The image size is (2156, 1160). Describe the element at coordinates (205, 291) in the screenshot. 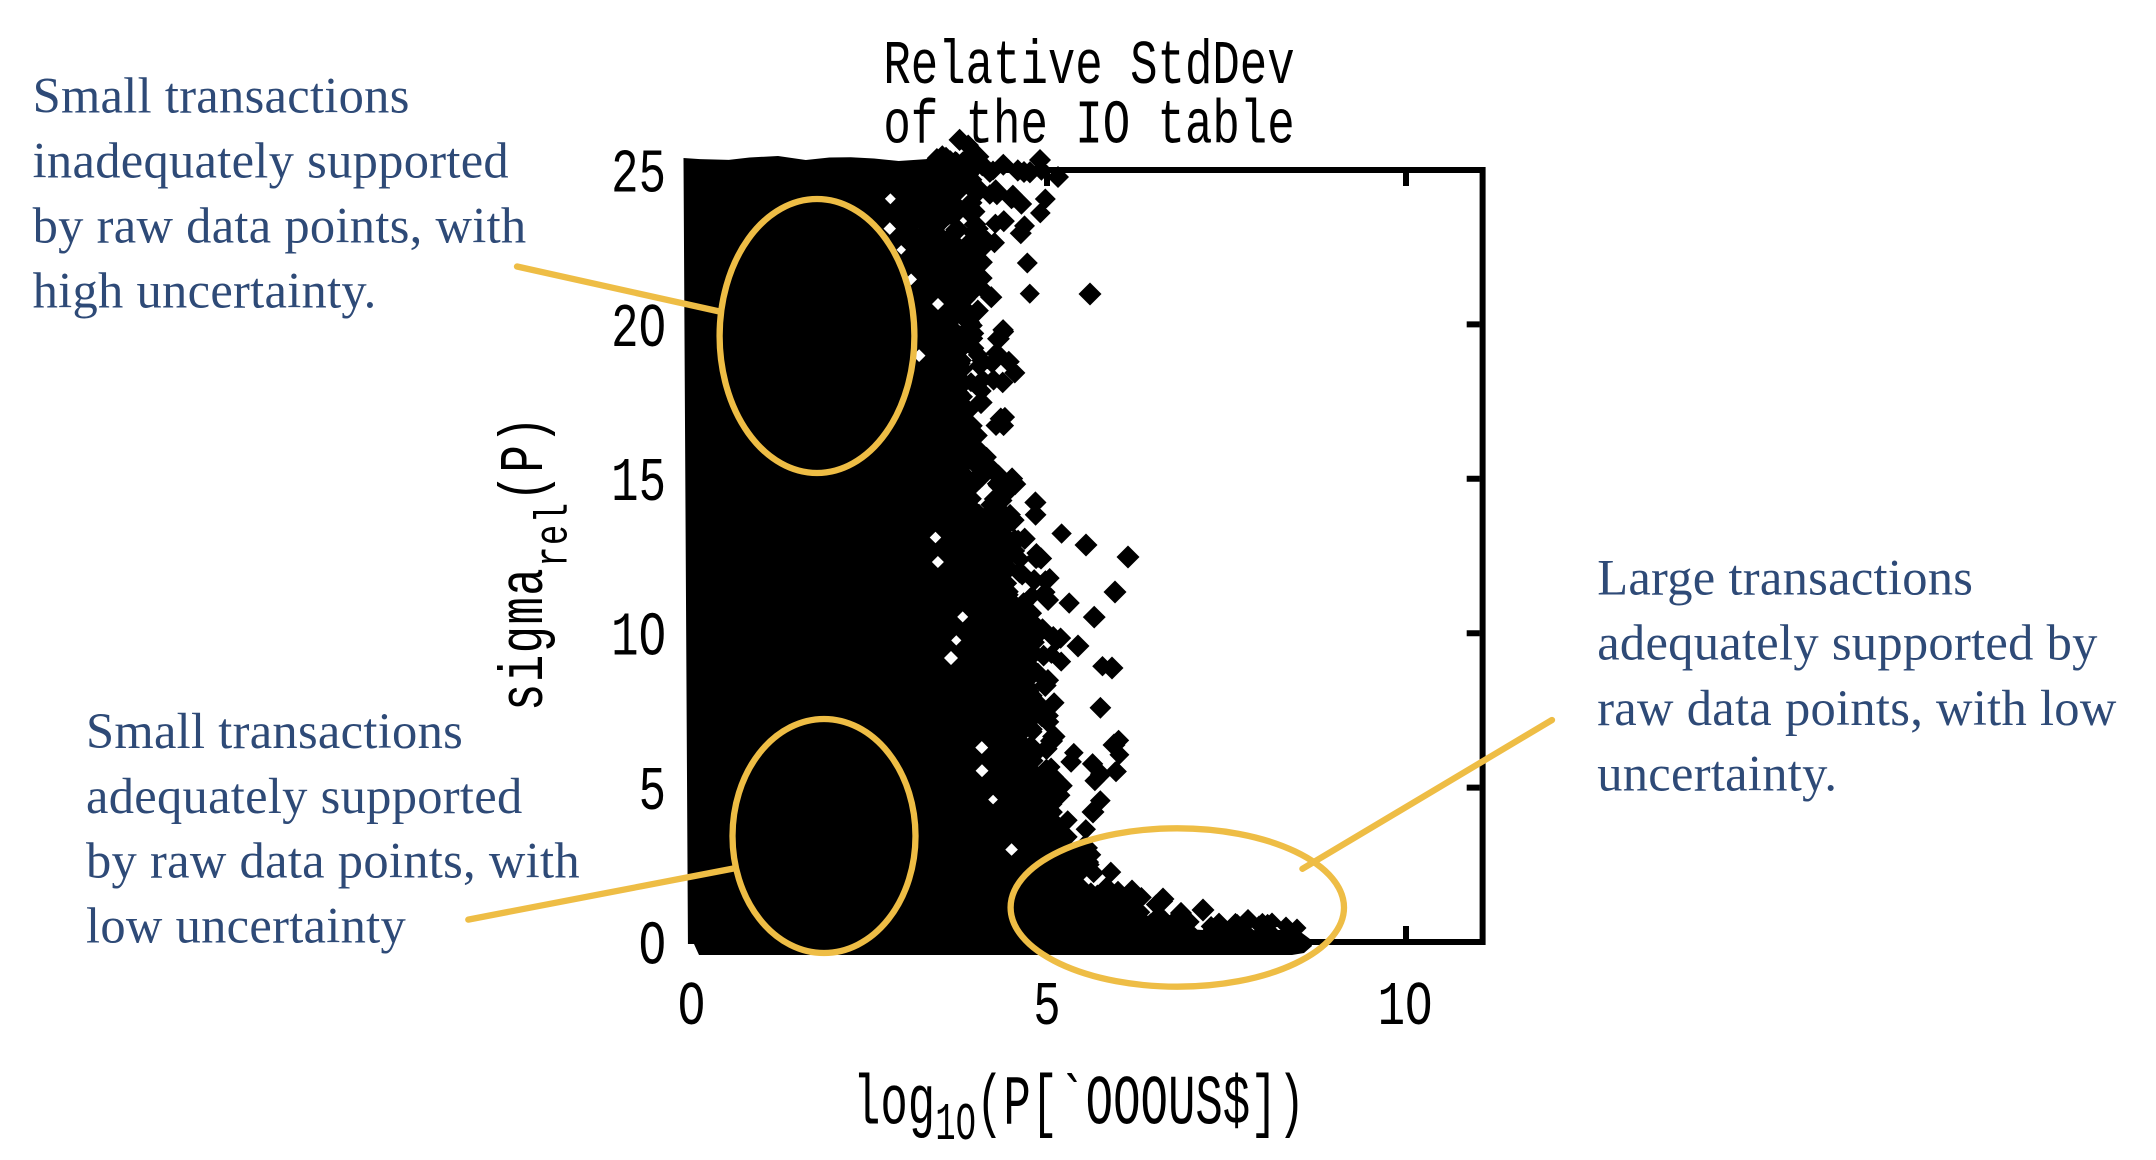

I see `svg-text: high uncertainty.` at that location.